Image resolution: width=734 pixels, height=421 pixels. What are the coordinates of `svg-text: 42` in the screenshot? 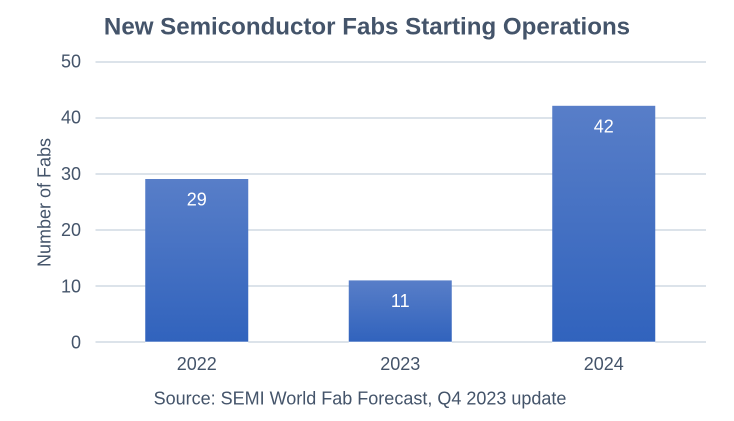 It's located at (604, 127).